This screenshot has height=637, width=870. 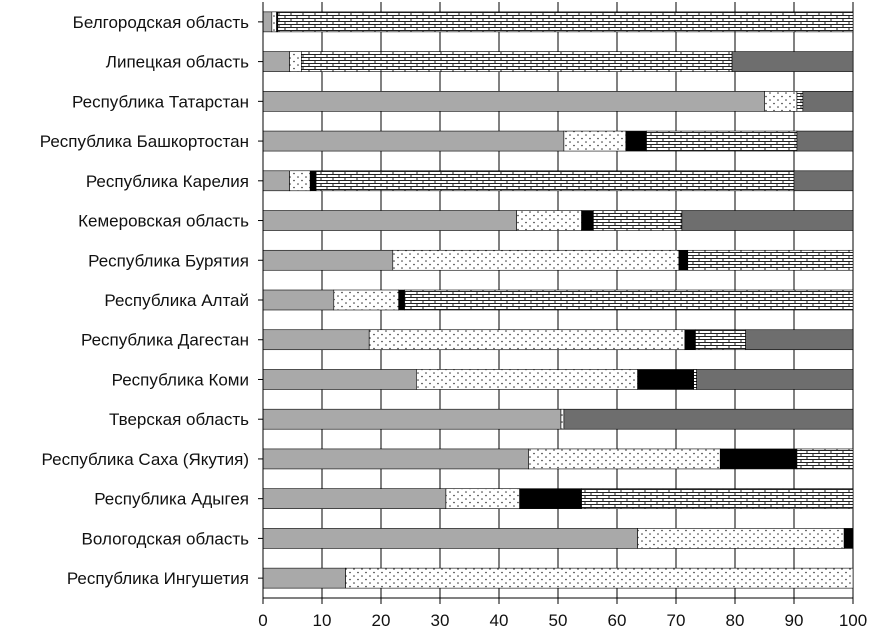 What do you see at coordinates (853, 620) in the screenshot?
I see `x-tick-label: 100` at bounding box center [853, 620].